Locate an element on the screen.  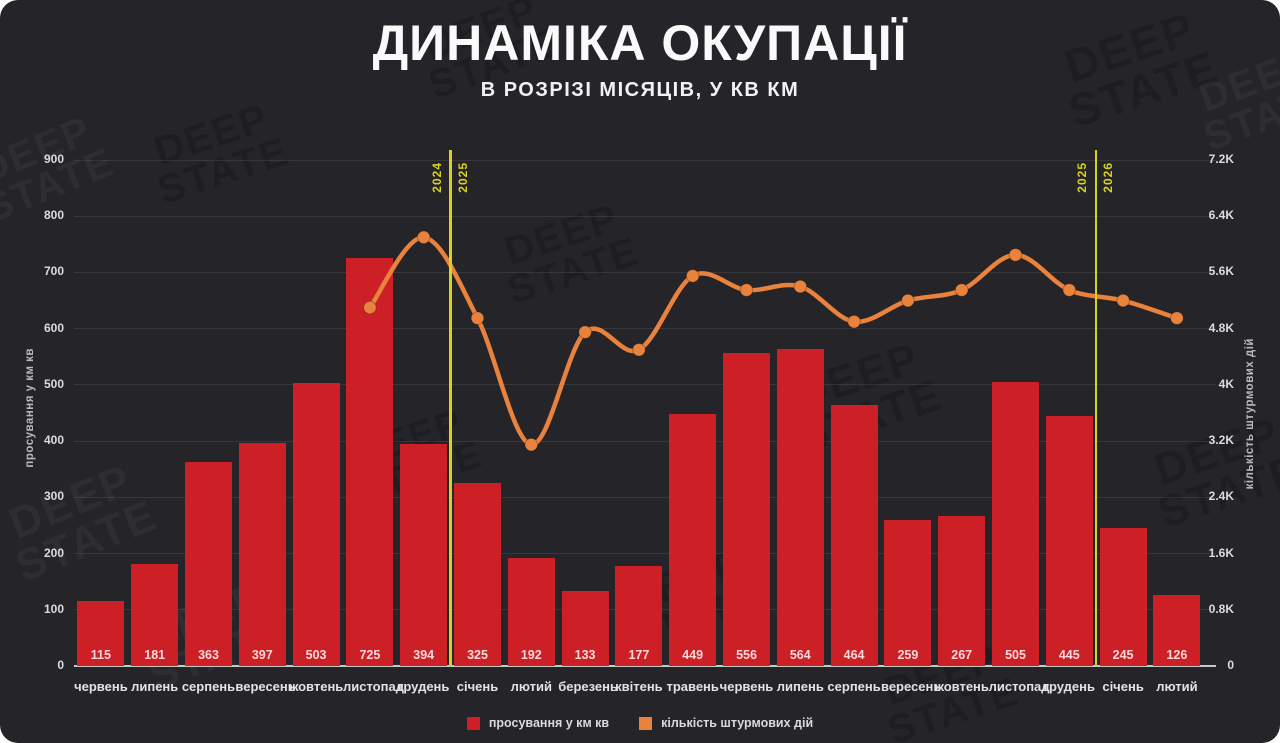
bar: 133 is located at coordinates (585, 628).